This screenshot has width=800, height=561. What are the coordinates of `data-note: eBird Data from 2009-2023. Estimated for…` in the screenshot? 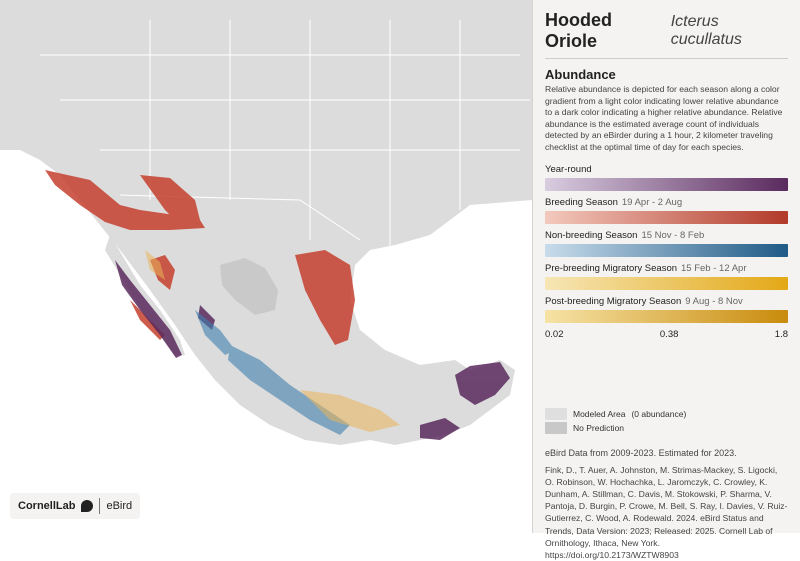 It's located at (641, 452).